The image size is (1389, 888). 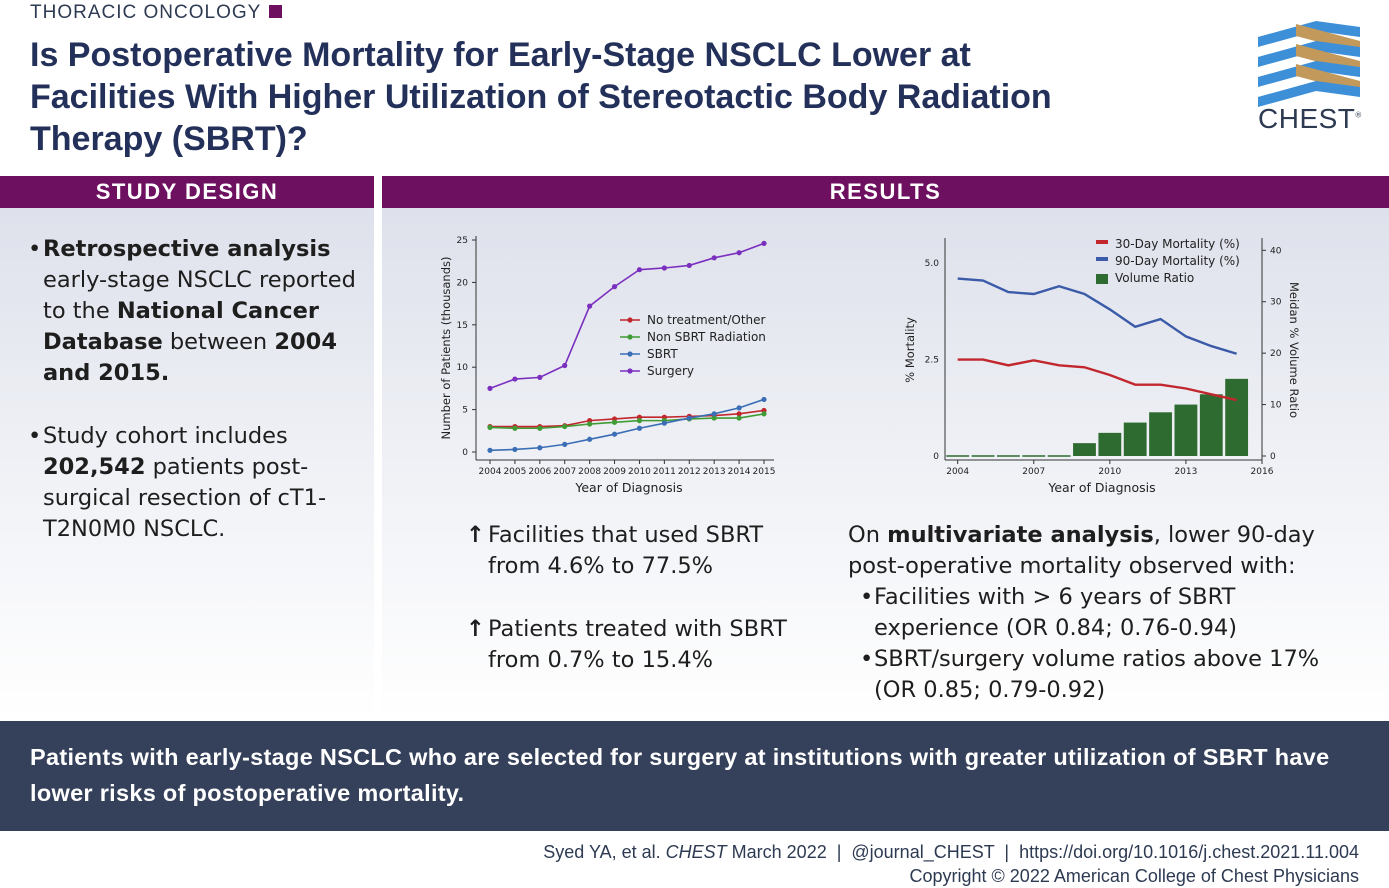 I want to click on bullet-bold-text: 202,542, so click(x=94, y=467).